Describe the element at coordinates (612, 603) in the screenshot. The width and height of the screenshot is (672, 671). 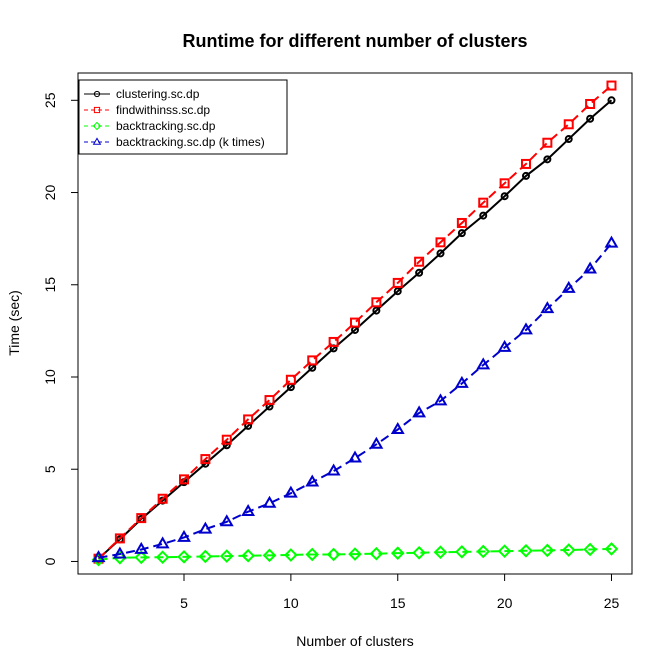
I see `x-tick-label: 25` at that location.